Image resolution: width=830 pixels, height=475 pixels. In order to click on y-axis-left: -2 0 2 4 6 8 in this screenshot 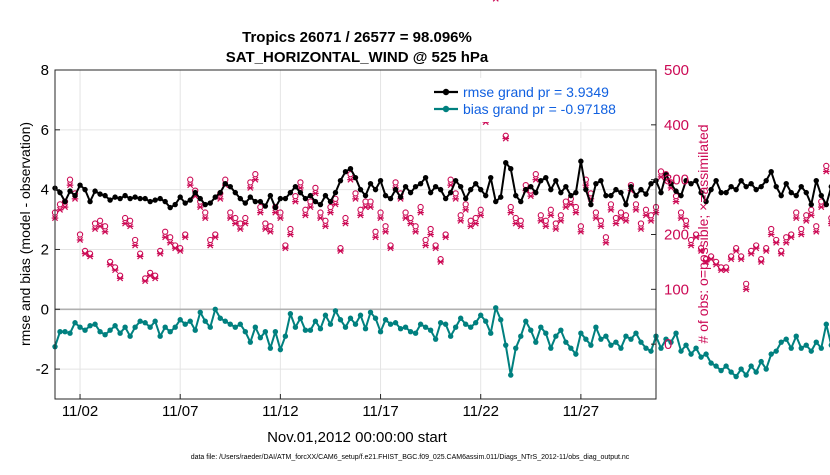, I will do `click(48, 220)`.